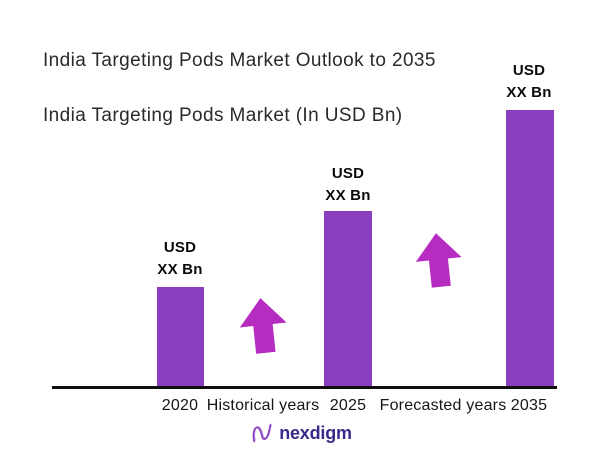  What do you see at coordinates (348, 185) in the screenshot?
I see `bar-value-label-2025: USD XX Bn` at bounding box center [348, 185].